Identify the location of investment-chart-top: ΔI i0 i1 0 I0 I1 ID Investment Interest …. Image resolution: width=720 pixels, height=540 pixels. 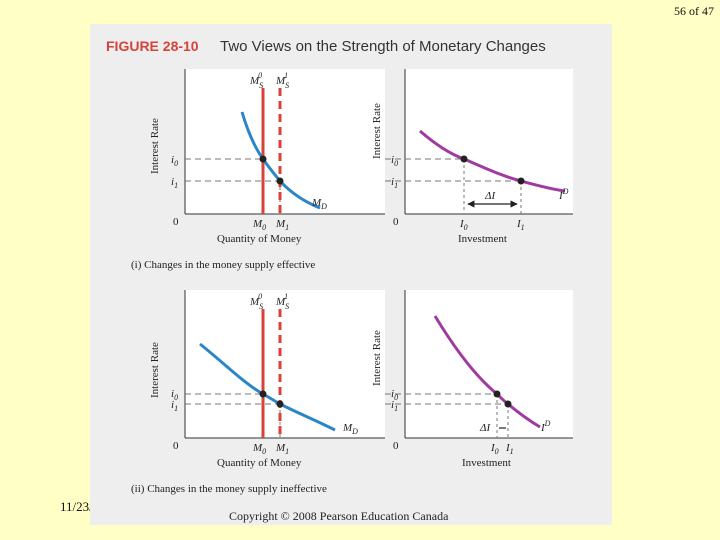
(472, 157).